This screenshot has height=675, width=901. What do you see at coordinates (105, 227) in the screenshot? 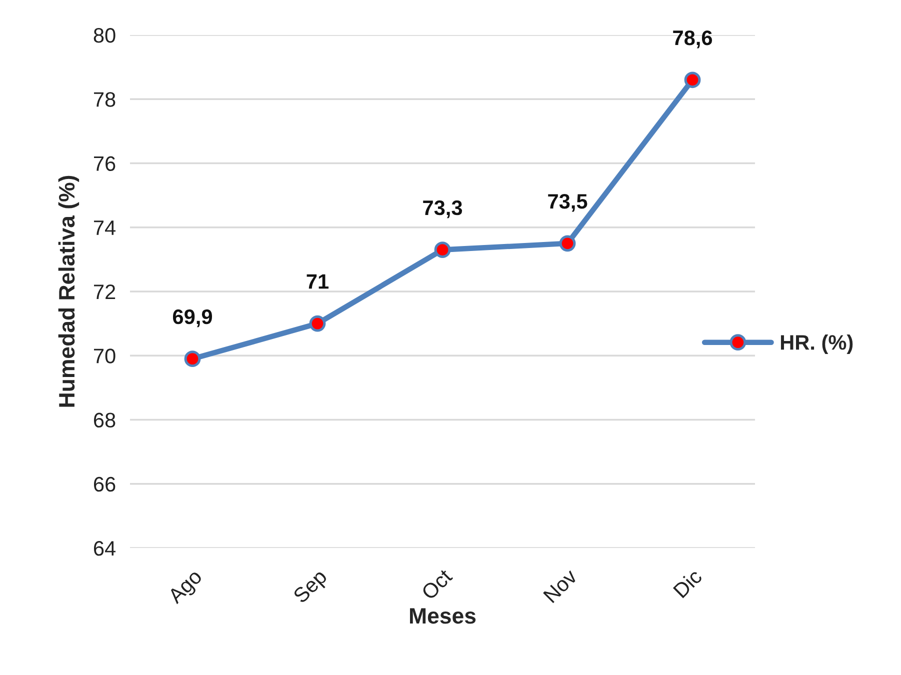
I see `y-tick-label: 74` at bounding box center [105, 227].